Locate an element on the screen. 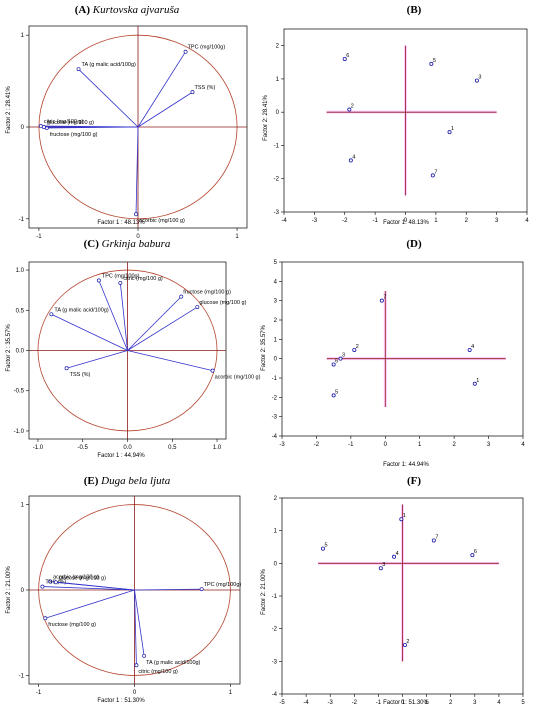 The width and height of the screenshot is (550, 712). x-tick-label: -3 is located at coordinates (331, 703).